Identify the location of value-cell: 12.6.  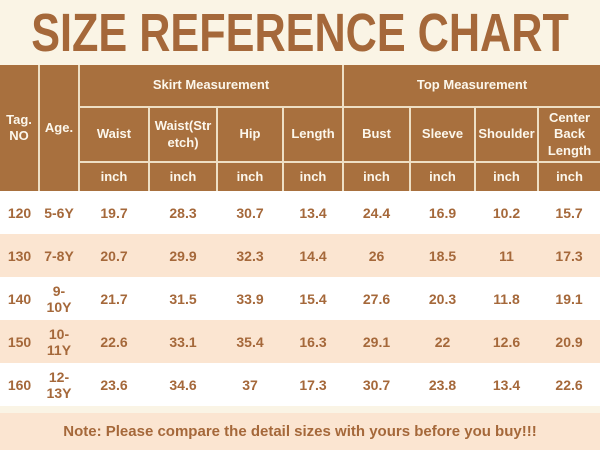
(506, 341).